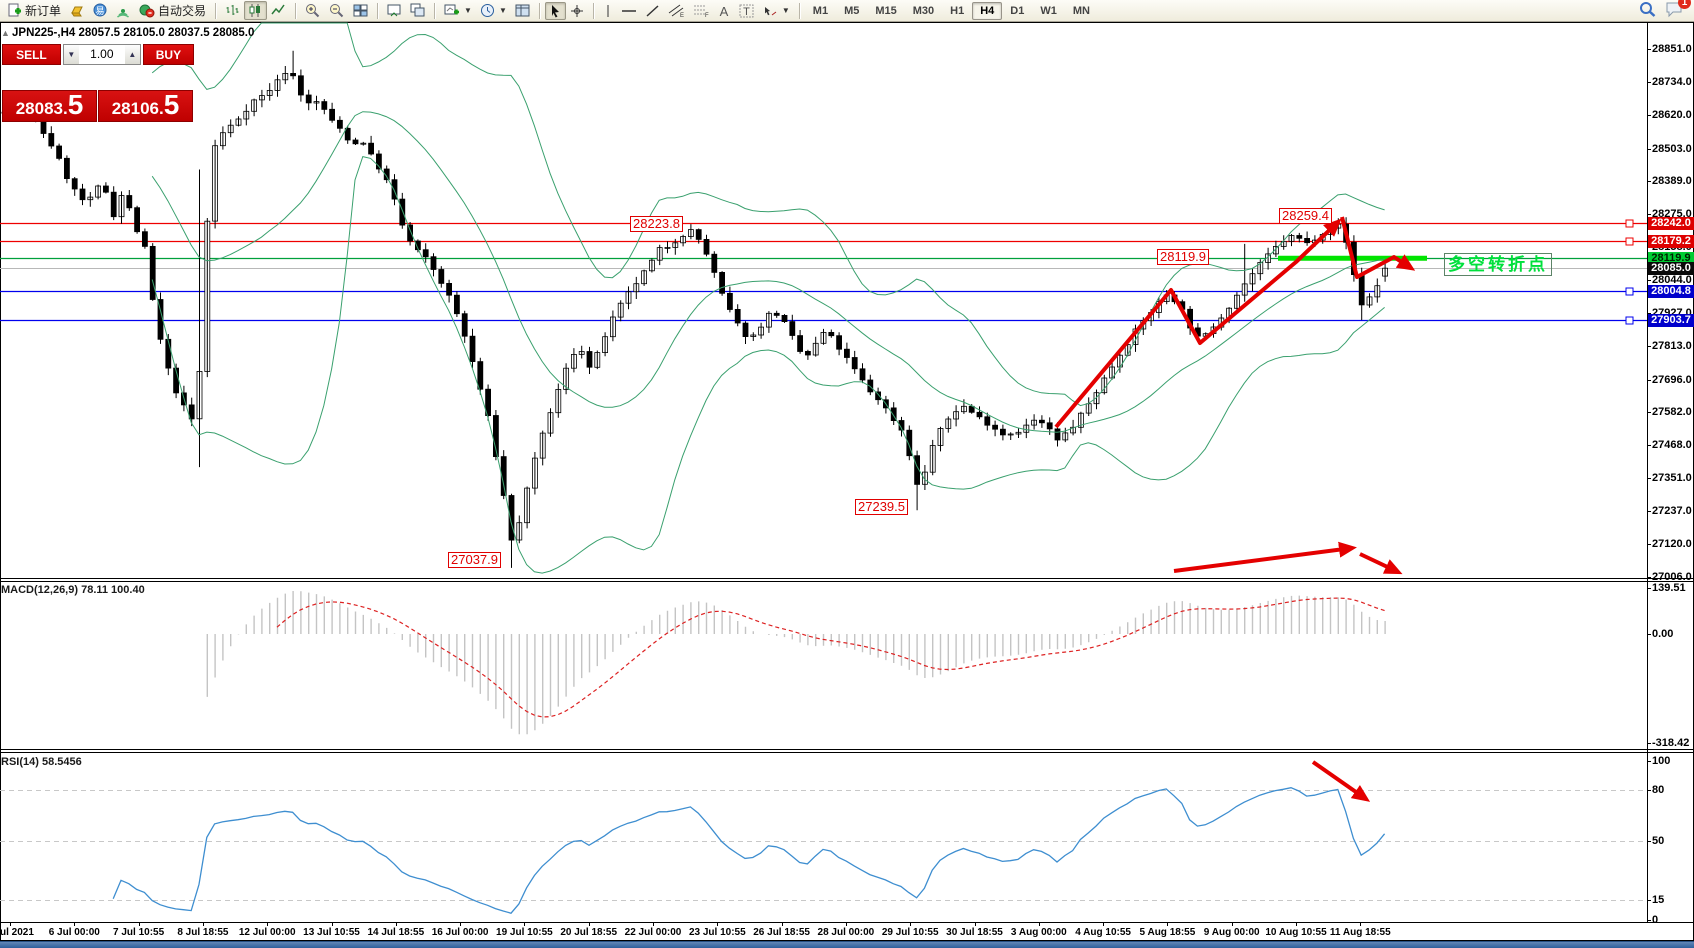 The width and height of the screenshot is (1694, 948). Describe the element at coordinates (717, 932) in the screenshot. I see `date-axis-label: 23 Jul 10:55` at that location.